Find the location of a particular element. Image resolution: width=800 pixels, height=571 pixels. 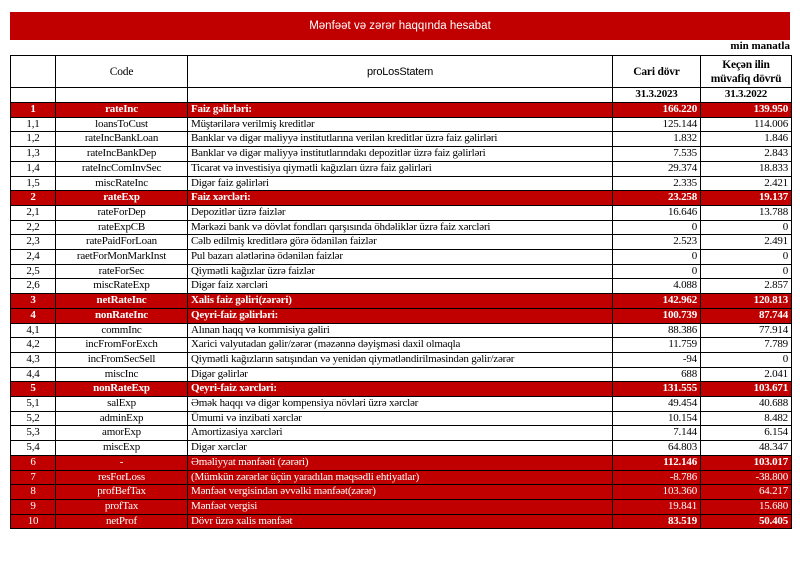

row-previous-value: 2.843 is located at coordinates (746, 154).